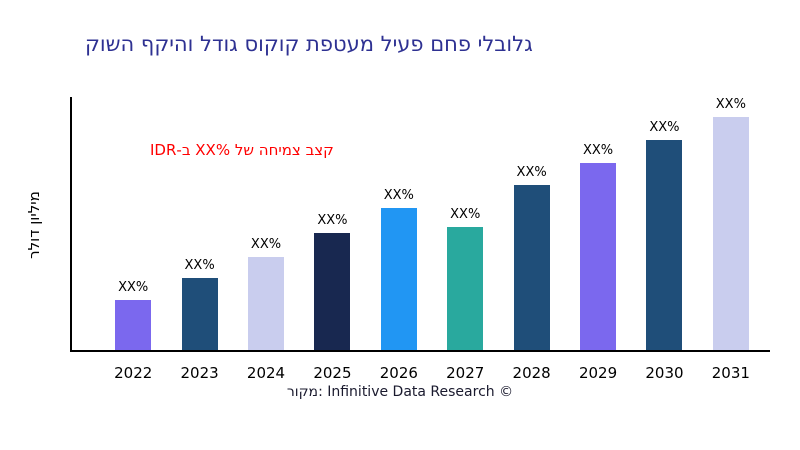  What do you see at coordinates (133, 373) in the screenshot?
I see `x-tick-label: 2022` at bounding box center [133, 373].